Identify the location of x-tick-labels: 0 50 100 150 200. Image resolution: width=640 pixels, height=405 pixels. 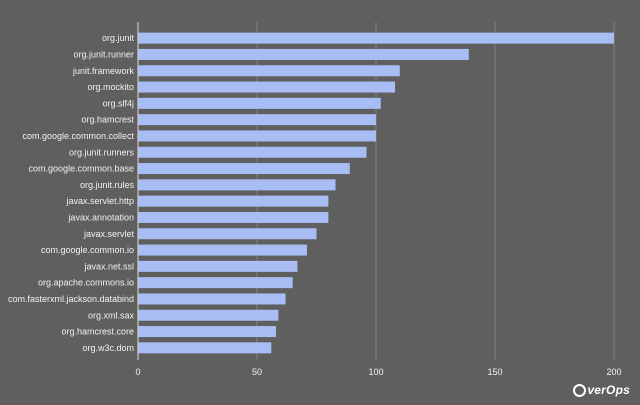
(378, 372).